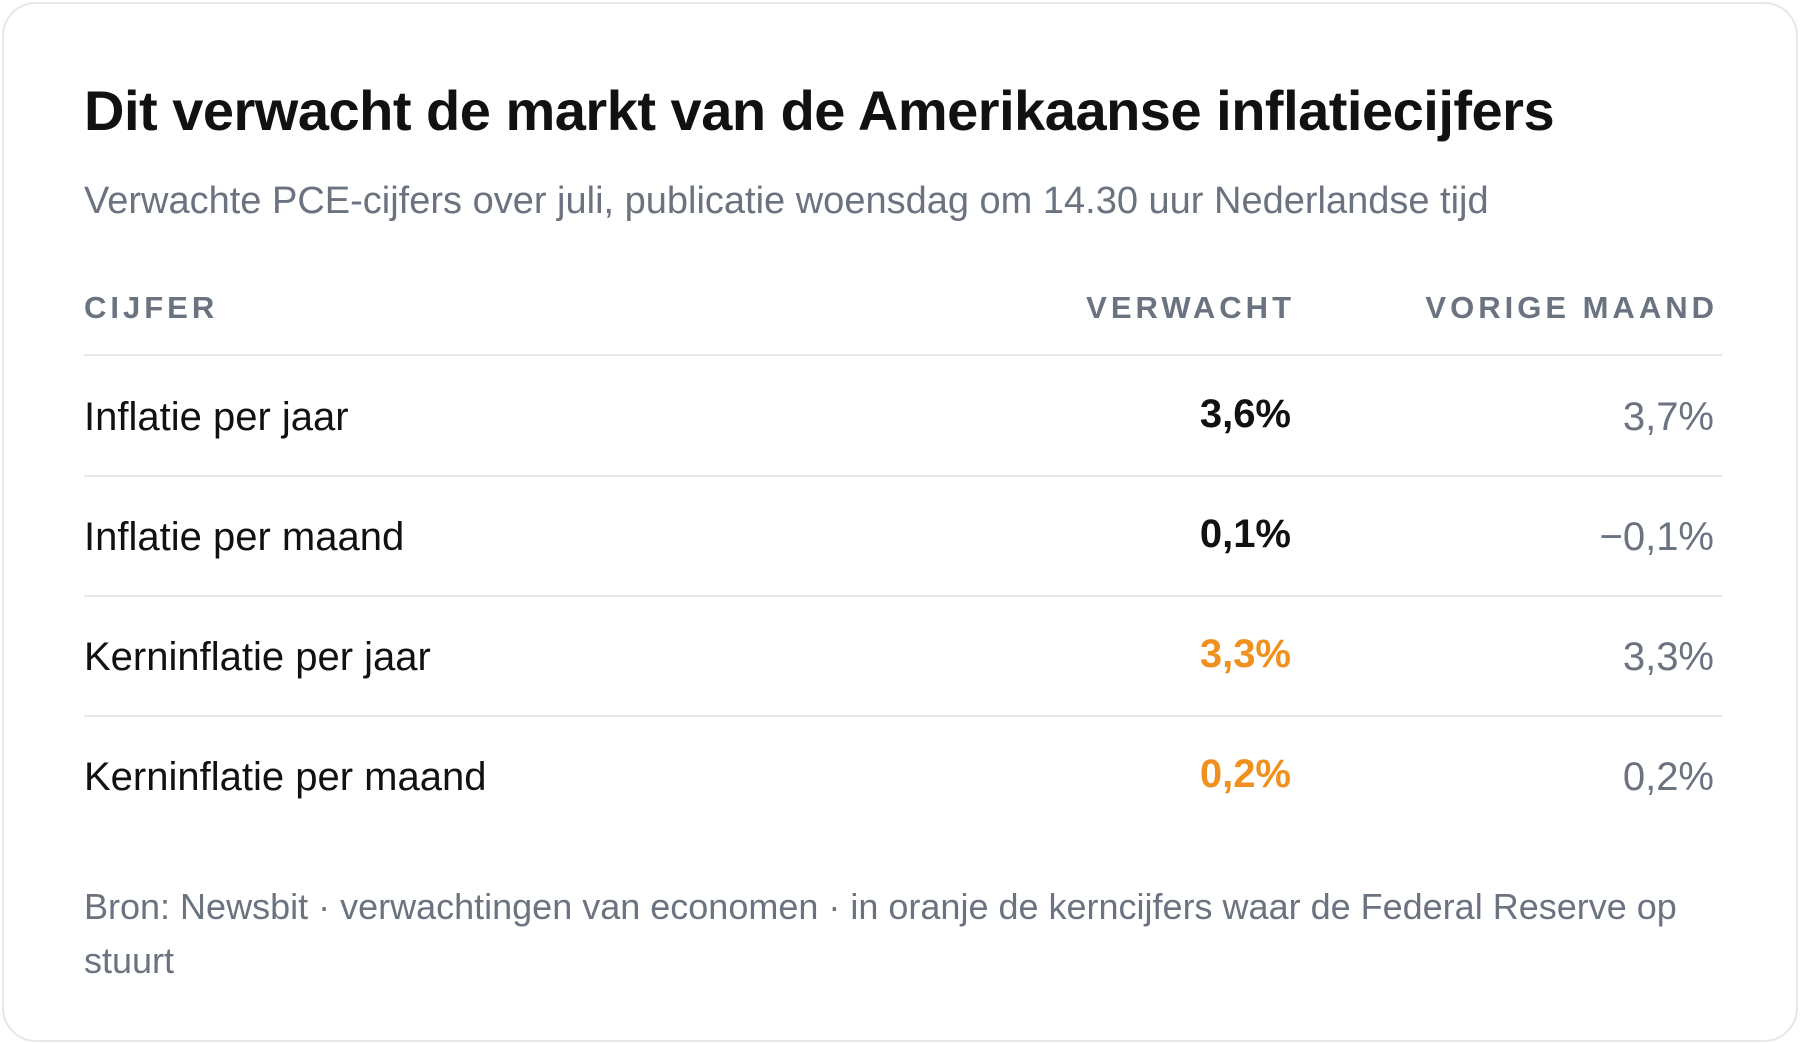 The image size is (1800, 1044). I want to click on row-label: Kerninflatie per maand, so click(285, 777).